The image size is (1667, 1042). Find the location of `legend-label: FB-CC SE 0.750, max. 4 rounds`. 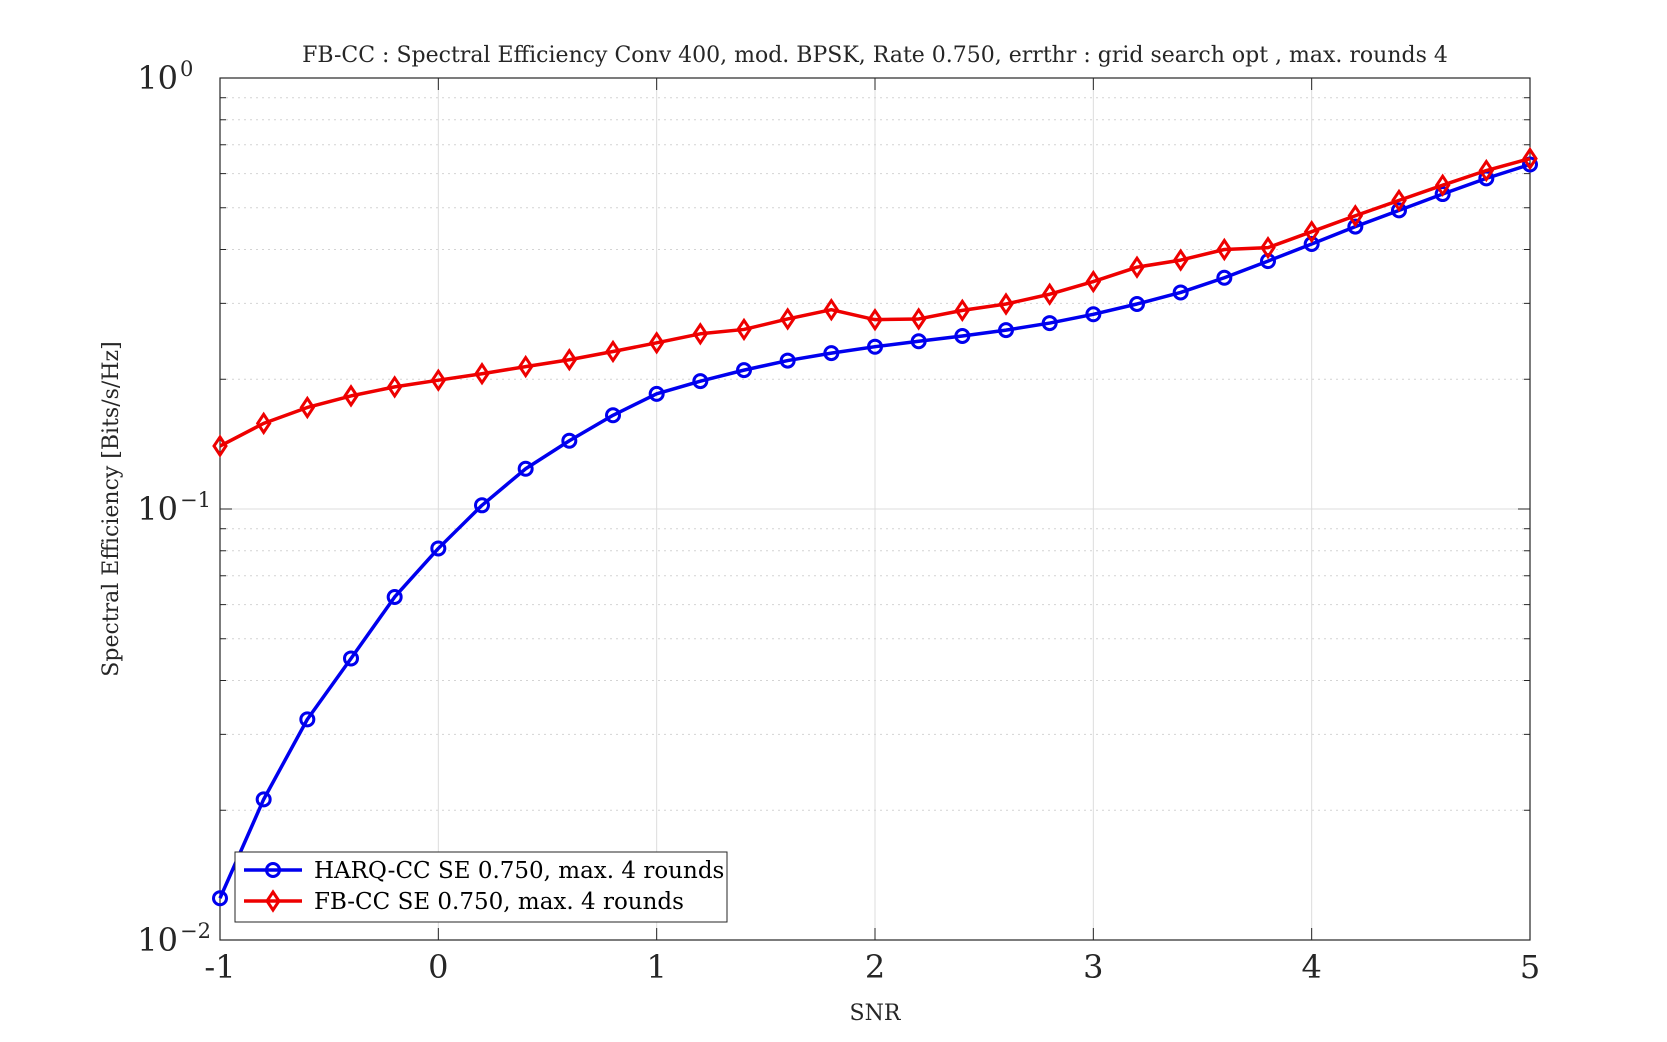

legend-label: FB-CC SE 0.750, max. 4 rounds is located at coordinates (499, 902).